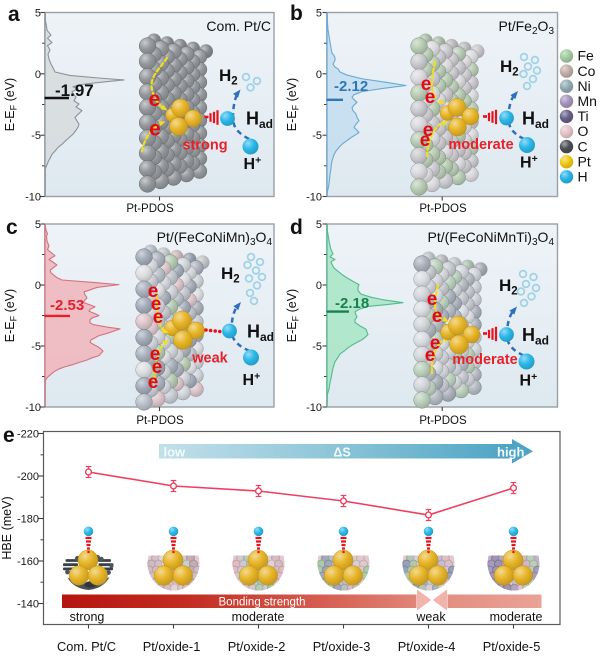 The image size is (600, 661). I want to click on svg-text: Bonding strength, so click(262, 603).